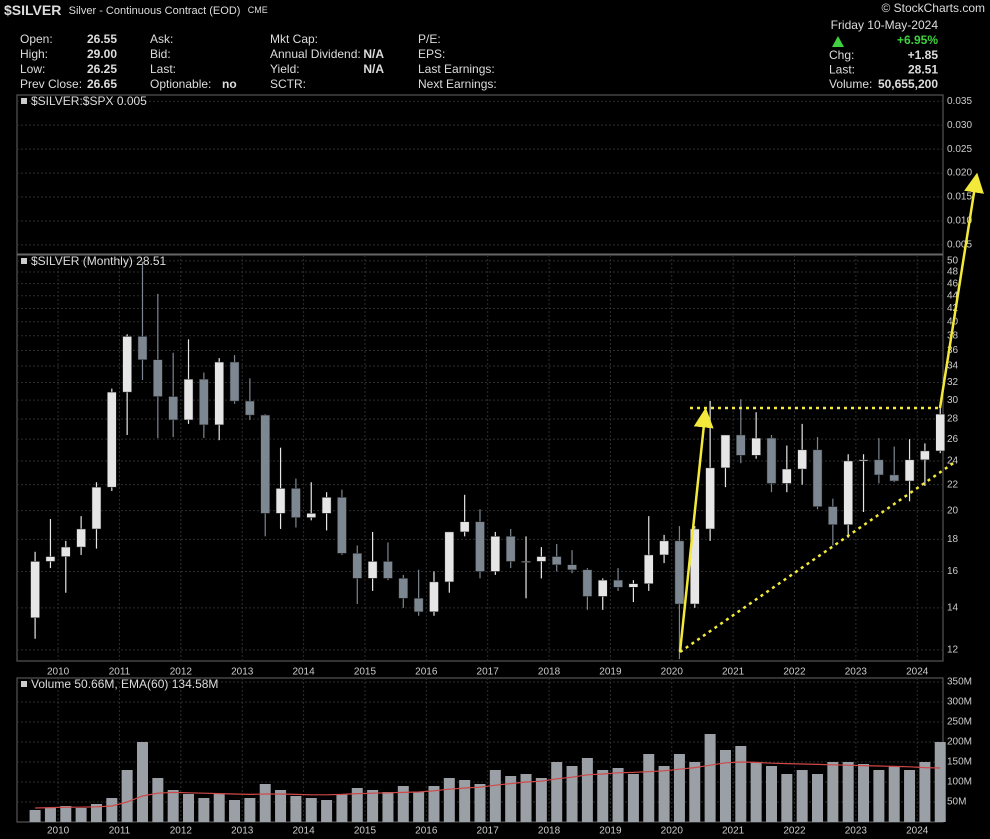 The width and height of the screenshot is (990, 839). What do you see at coordinates (953, 484) in the screenshot?
I see `y-tick-label: 22` at bounding box center [953, 484].